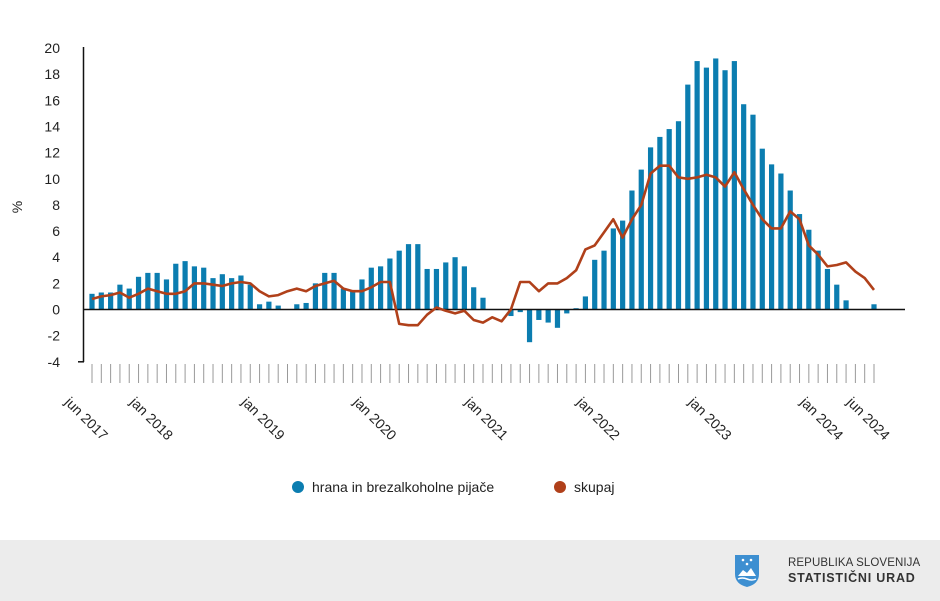 Image resolution: width=940 pixels, height=601 pixels. What do you see at coordinates (54, 336) in the screenshot?
I see `y-tick-label: -2` at bounding box center [54, 336].